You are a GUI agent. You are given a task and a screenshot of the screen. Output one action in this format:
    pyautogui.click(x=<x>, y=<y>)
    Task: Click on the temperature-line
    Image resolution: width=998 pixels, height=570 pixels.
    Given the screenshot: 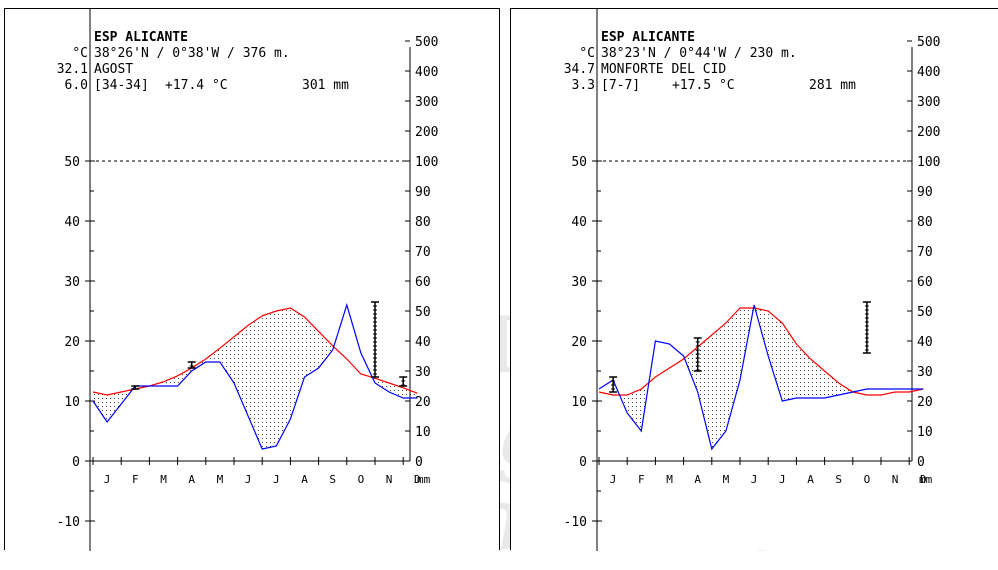 What is the action you would take?
    pyautogui.click(x=761, y=351)
    